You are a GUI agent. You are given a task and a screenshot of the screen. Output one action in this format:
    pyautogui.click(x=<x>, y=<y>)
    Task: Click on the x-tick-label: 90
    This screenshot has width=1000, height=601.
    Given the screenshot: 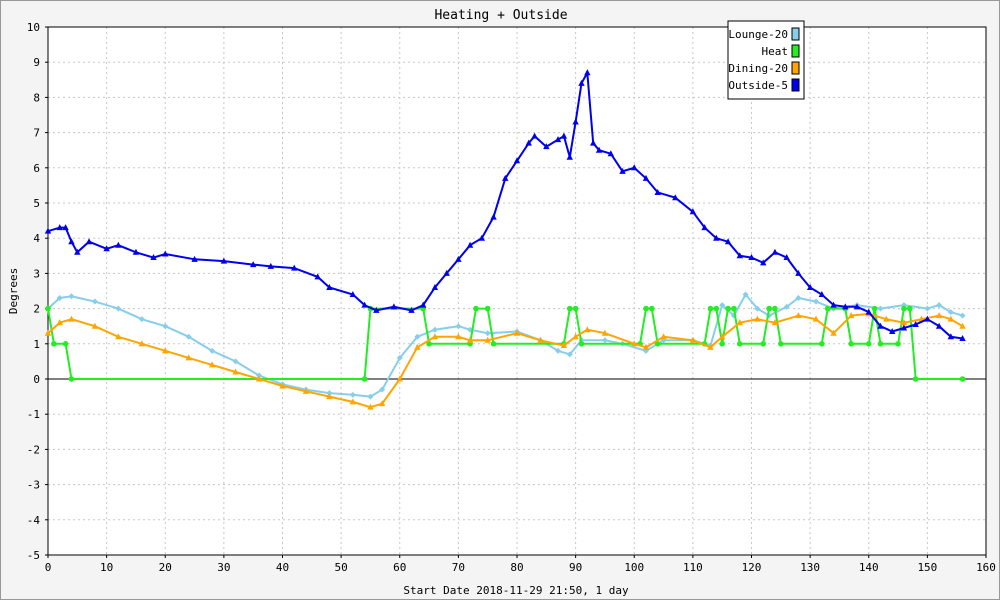 What is the action you would take?
    pyautogui.click(x=575, y=567)
    